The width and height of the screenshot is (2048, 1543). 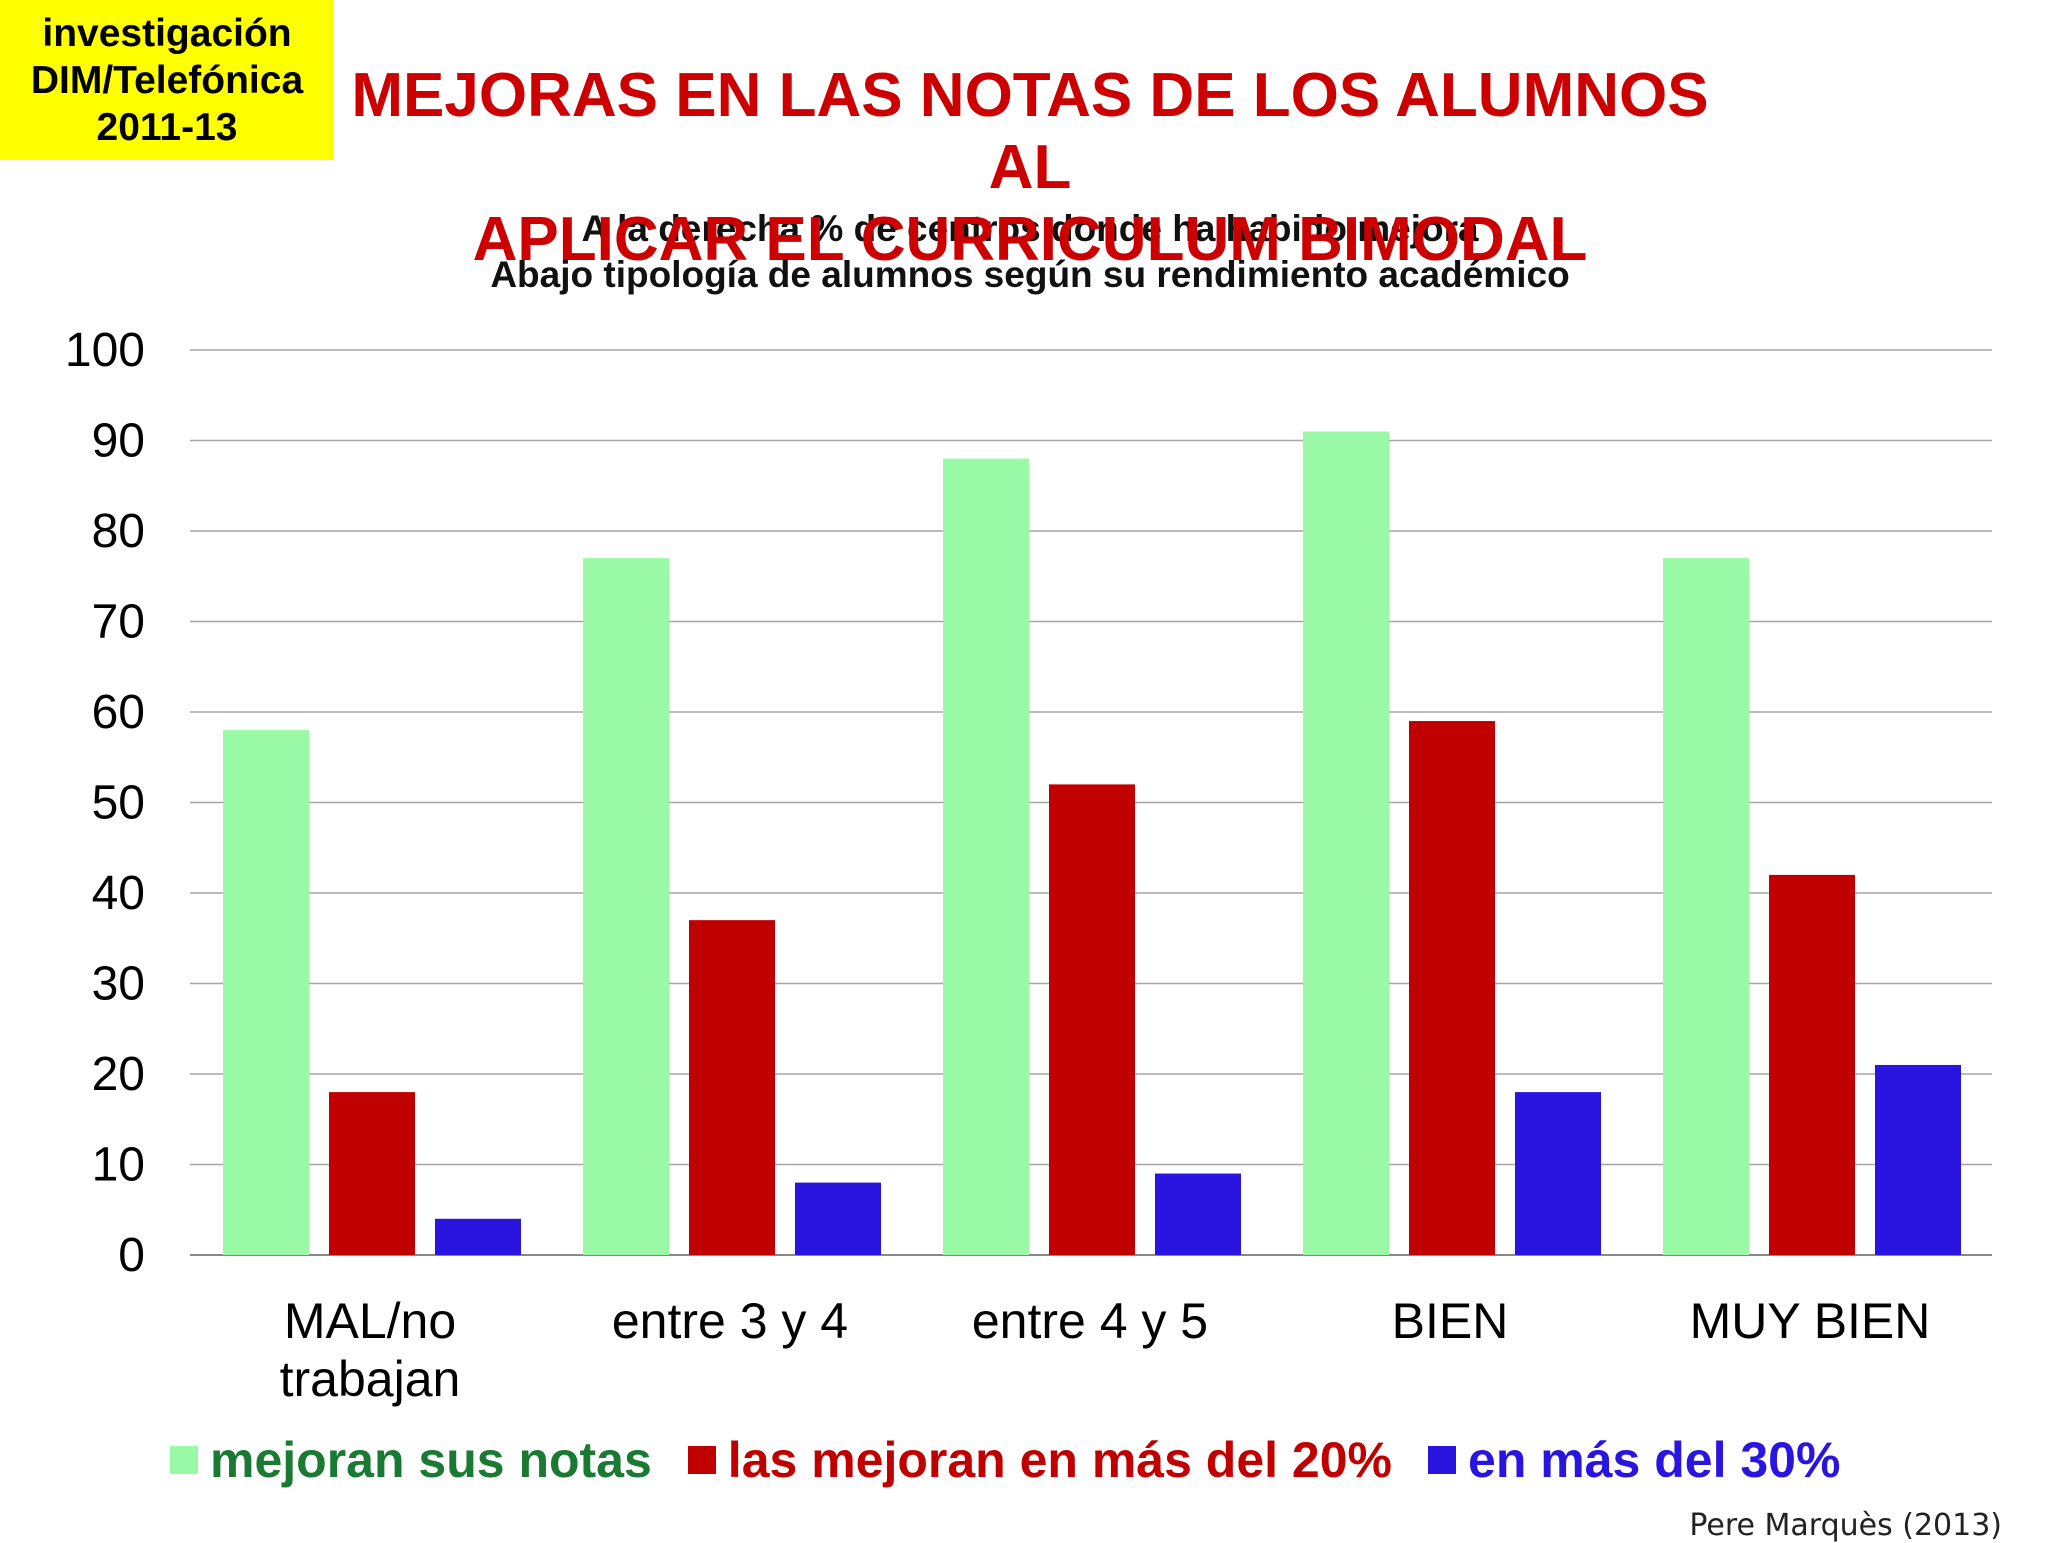 What do you see at coordinates (118, 893) in the screenshot?
I see `y-tick-label: 40` at bounding box center [118, 893].